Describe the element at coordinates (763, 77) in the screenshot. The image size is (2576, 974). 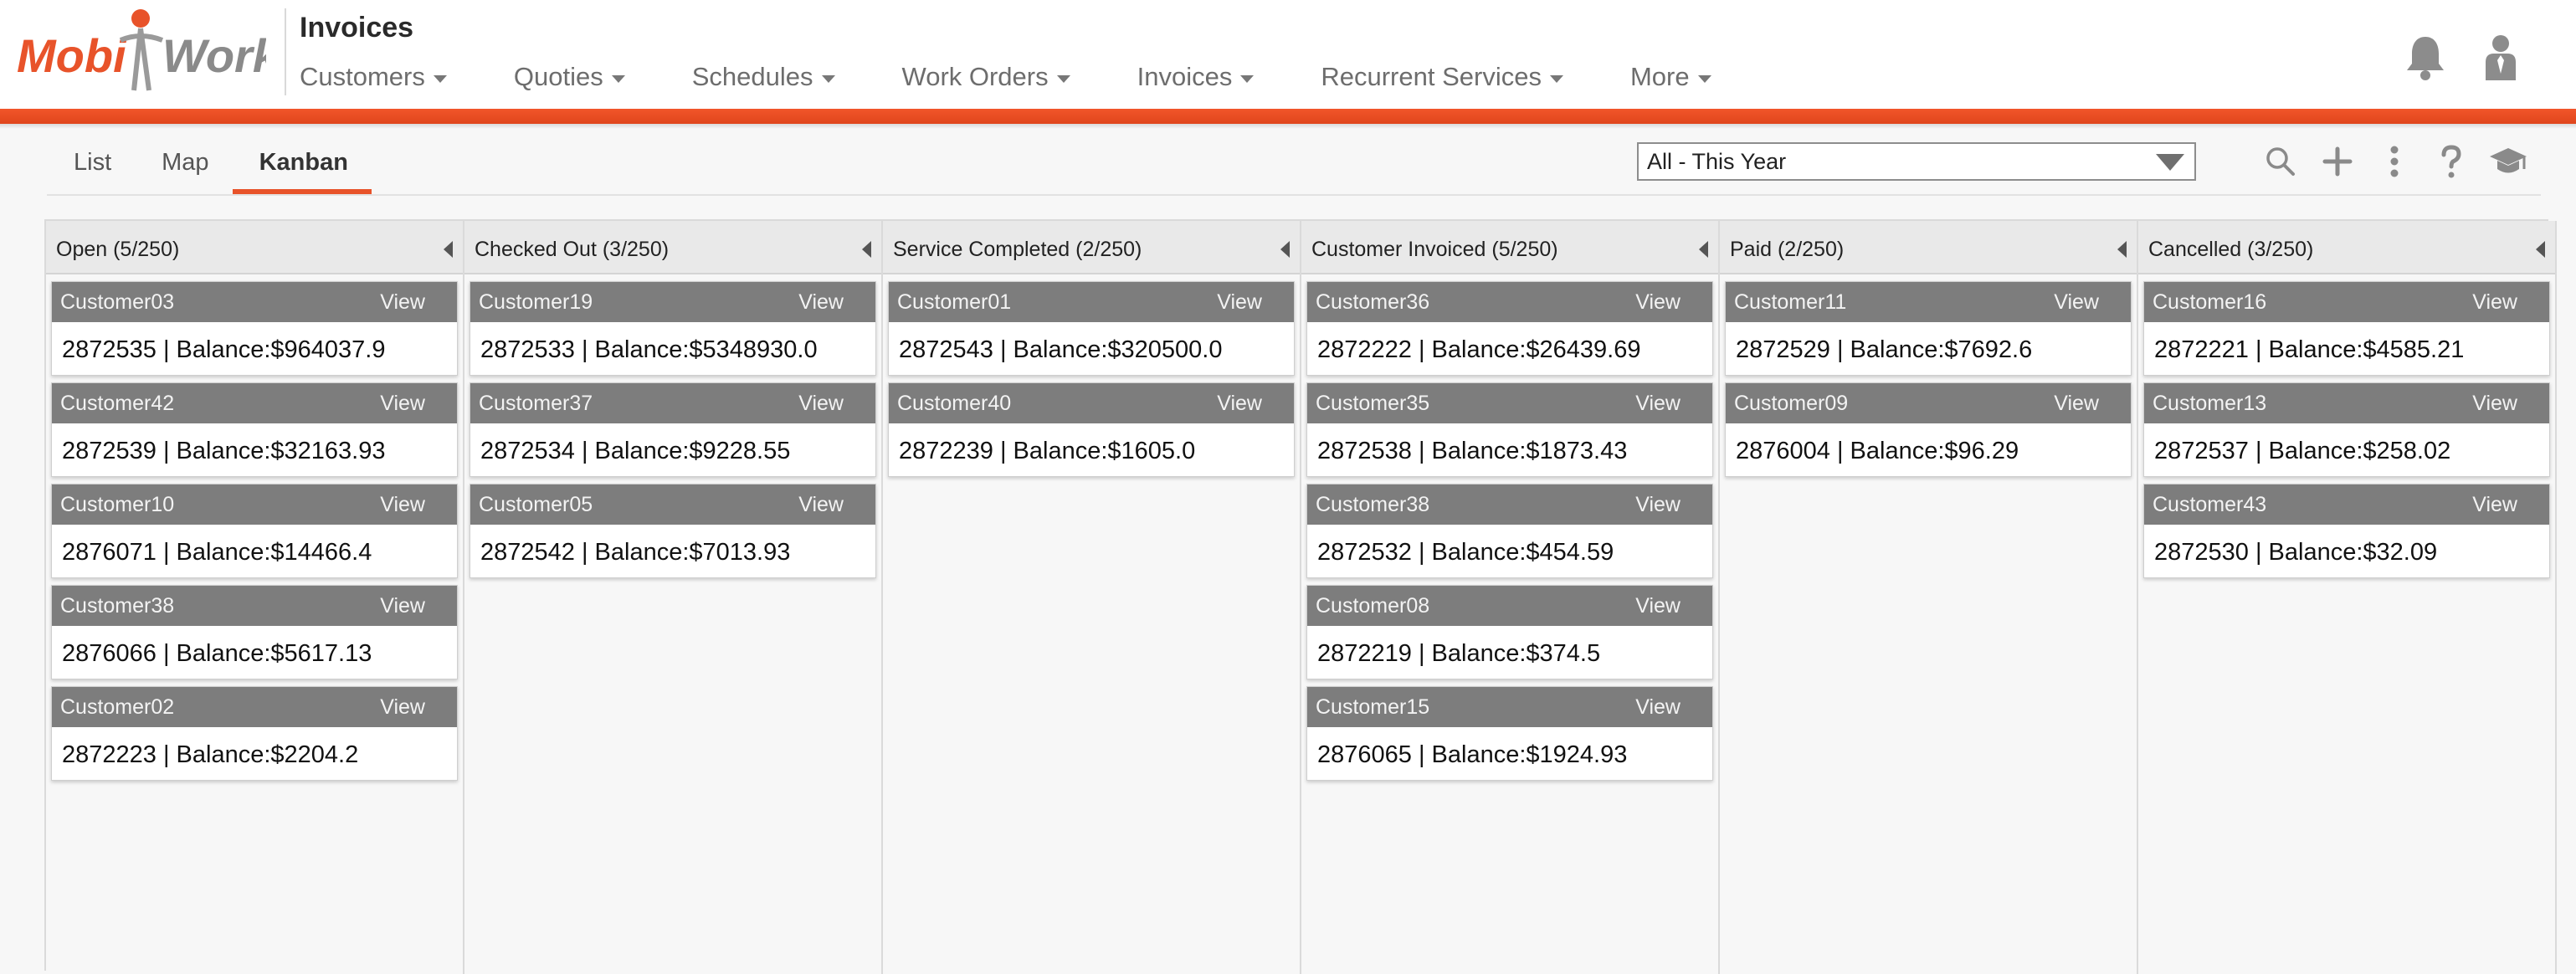
I see `nav-schedules: Schedules` at that location.